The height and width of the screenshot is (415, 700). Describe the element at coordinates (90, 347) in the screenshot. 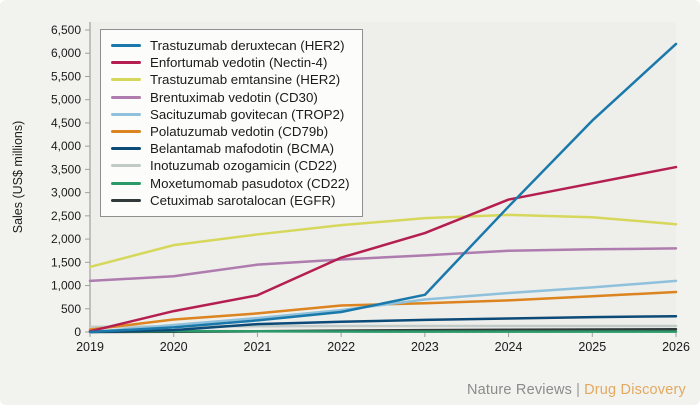

I see `x-tick-label: 2019` at that location.